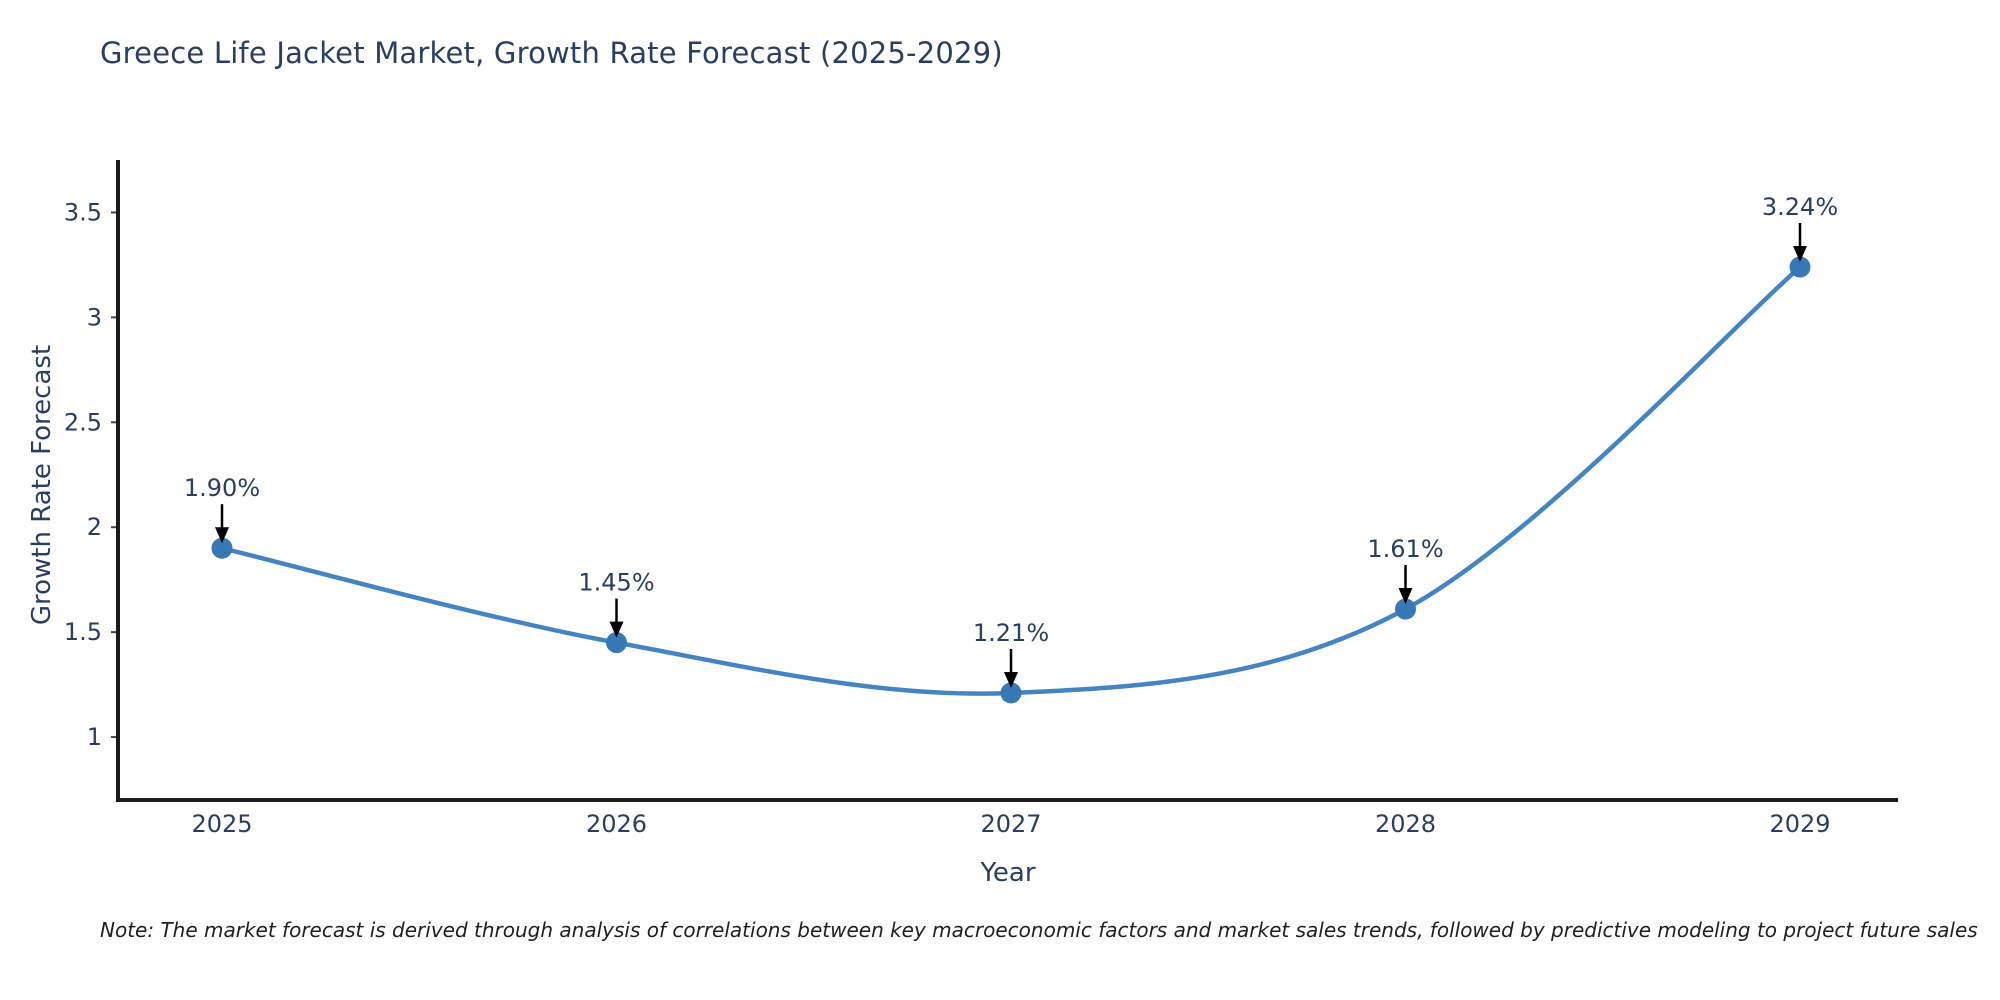 The height and width of the screenshot is (1000, 2000). I want to click on y-axis-tick-label: 1, so click(94, 737).